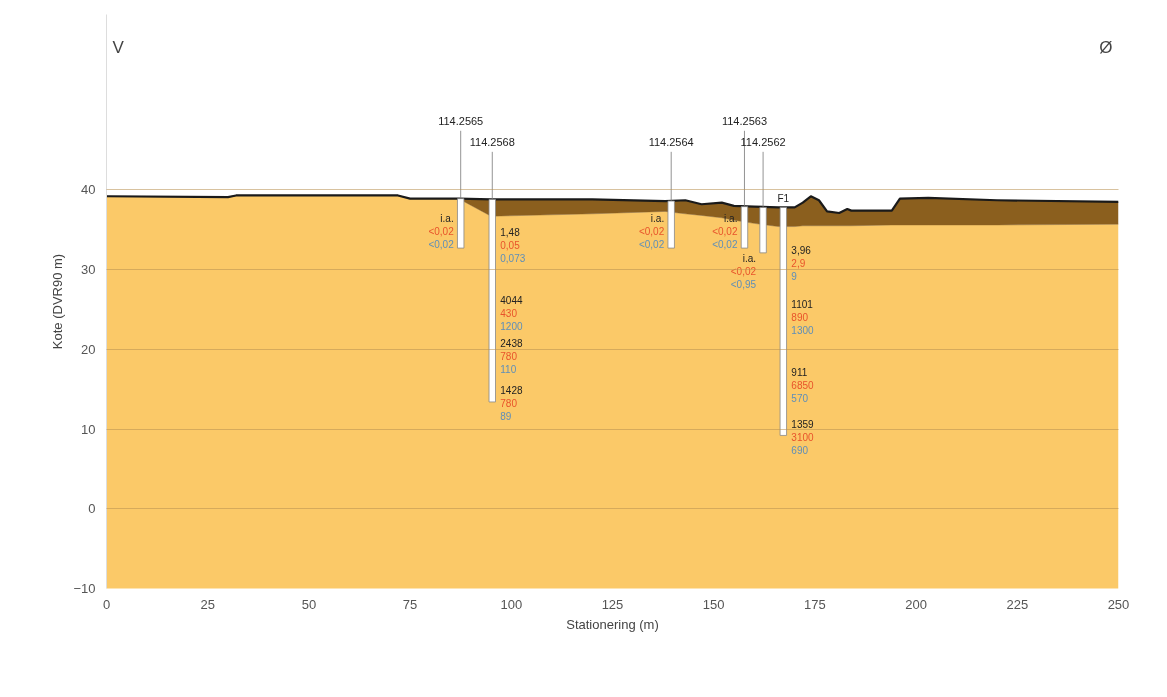 The height and width of the screenshot is (697, 1167). I want to click on y-tick-label: 40, so click(88, 190).